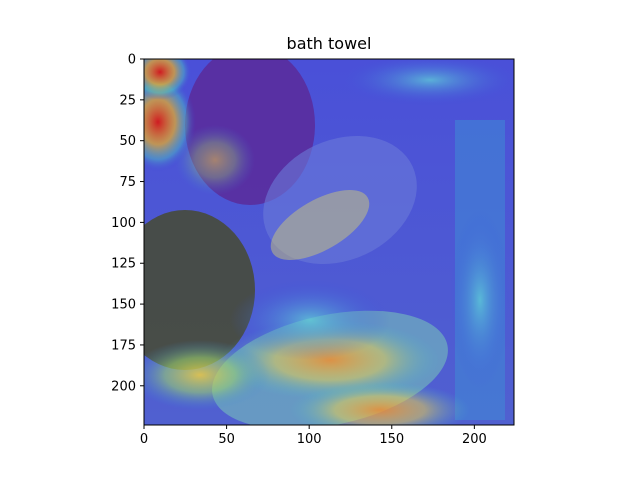 The height and width of the screenshot is (480, 640). I want to click on y-tick-label: 200, so click(123, 386).